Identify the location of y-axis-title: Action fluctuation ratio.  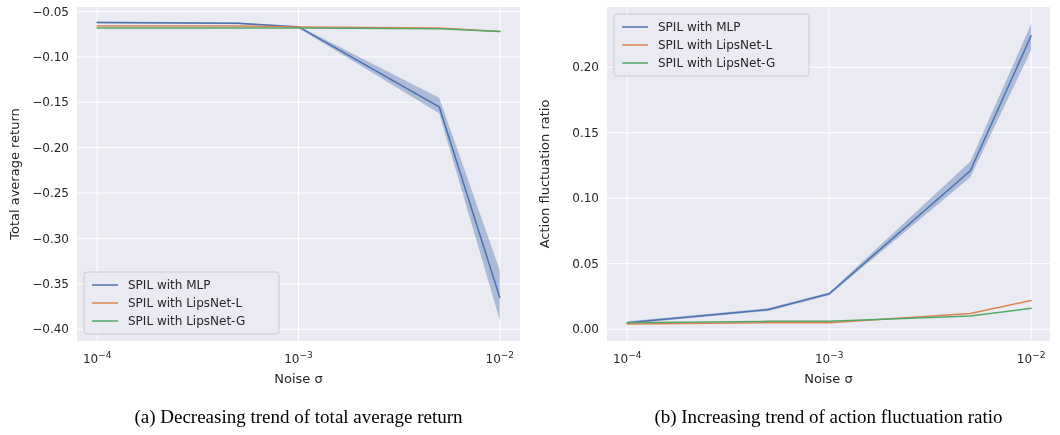
(544, 174).